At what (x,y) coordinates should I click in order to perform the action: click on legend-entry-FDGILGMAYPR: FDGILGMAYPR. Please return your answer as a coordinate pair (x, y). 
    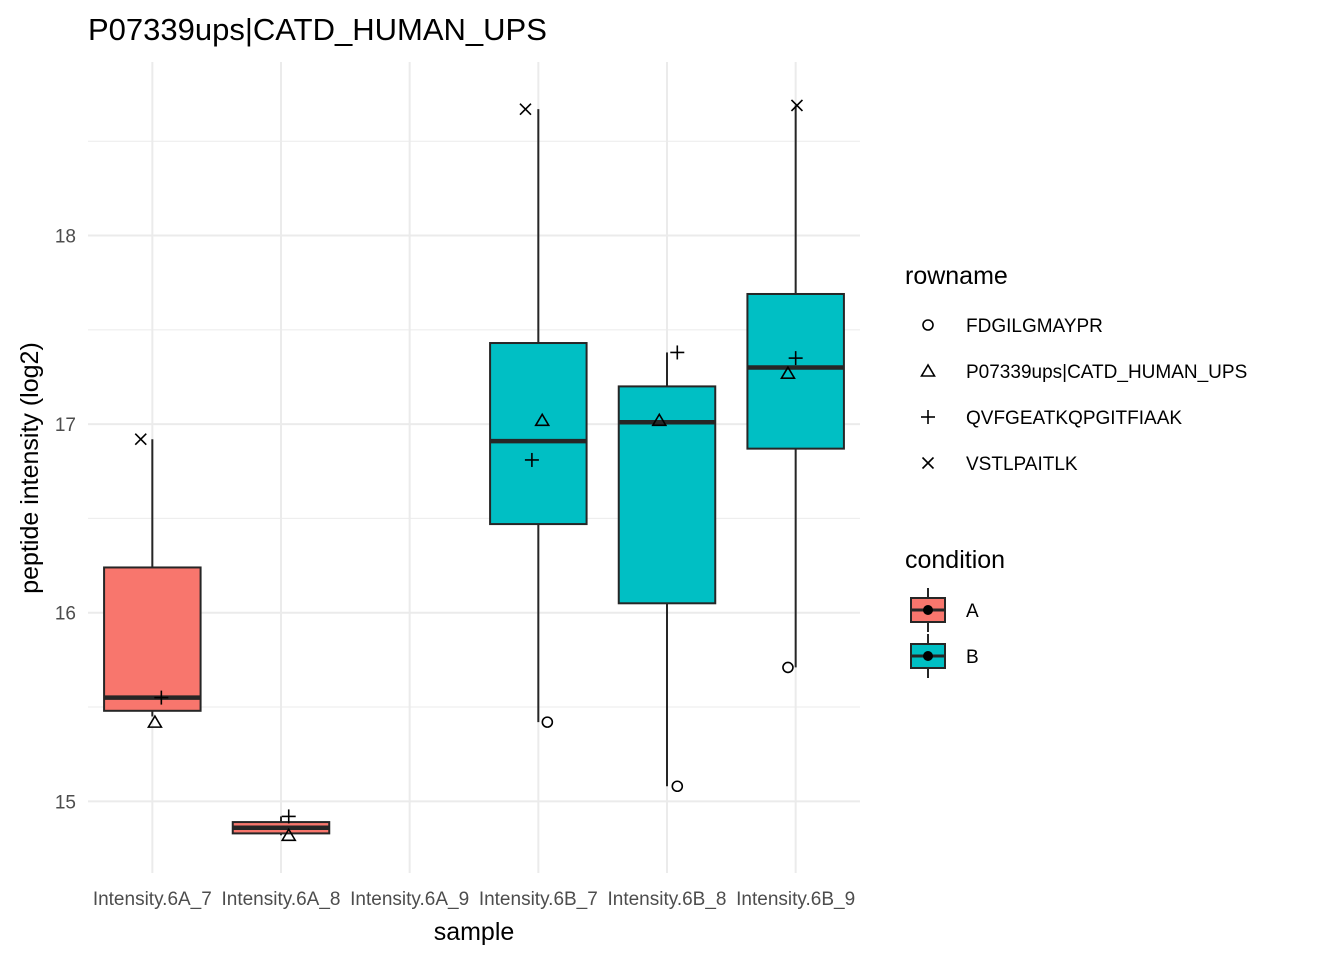
    Looking at the image, I should click on (1012, 326).